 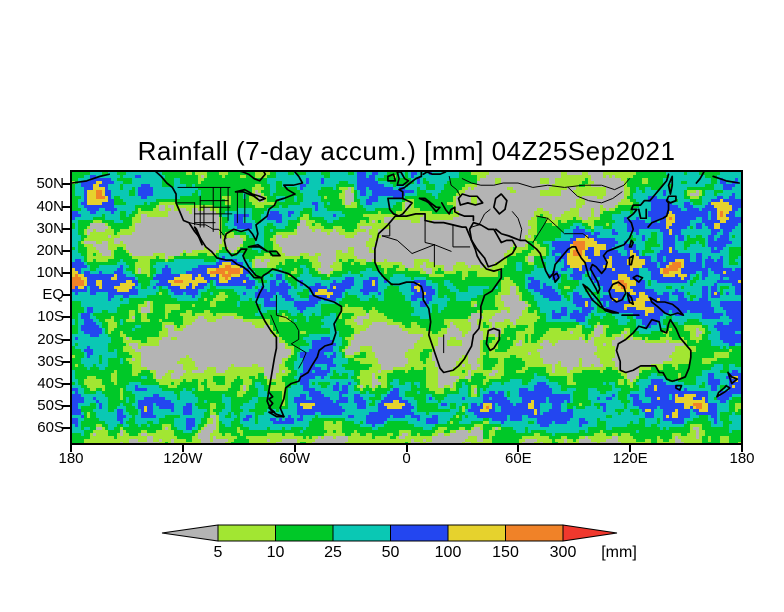 What do you see at coordinates (448, 552) in the screenshot?
I see `colorbar-tick-label: 100` at bounding box center [448, 552].